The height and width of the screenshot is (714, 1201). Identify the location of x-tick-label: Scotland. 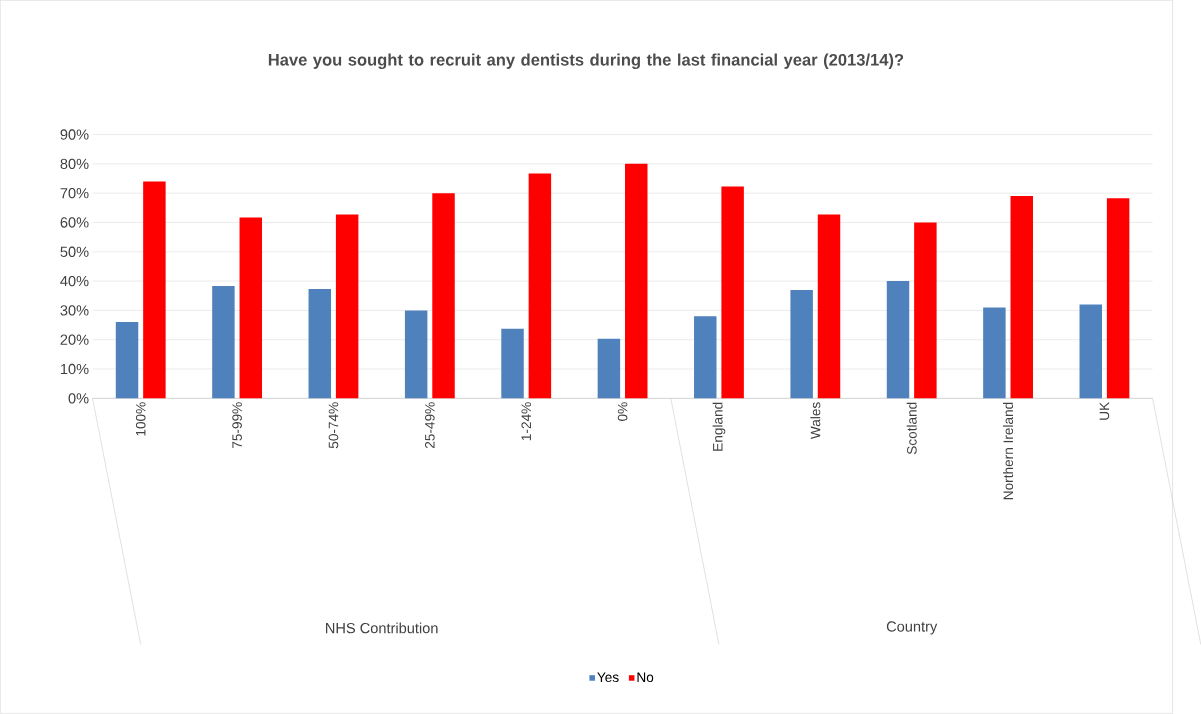
(911, 428).